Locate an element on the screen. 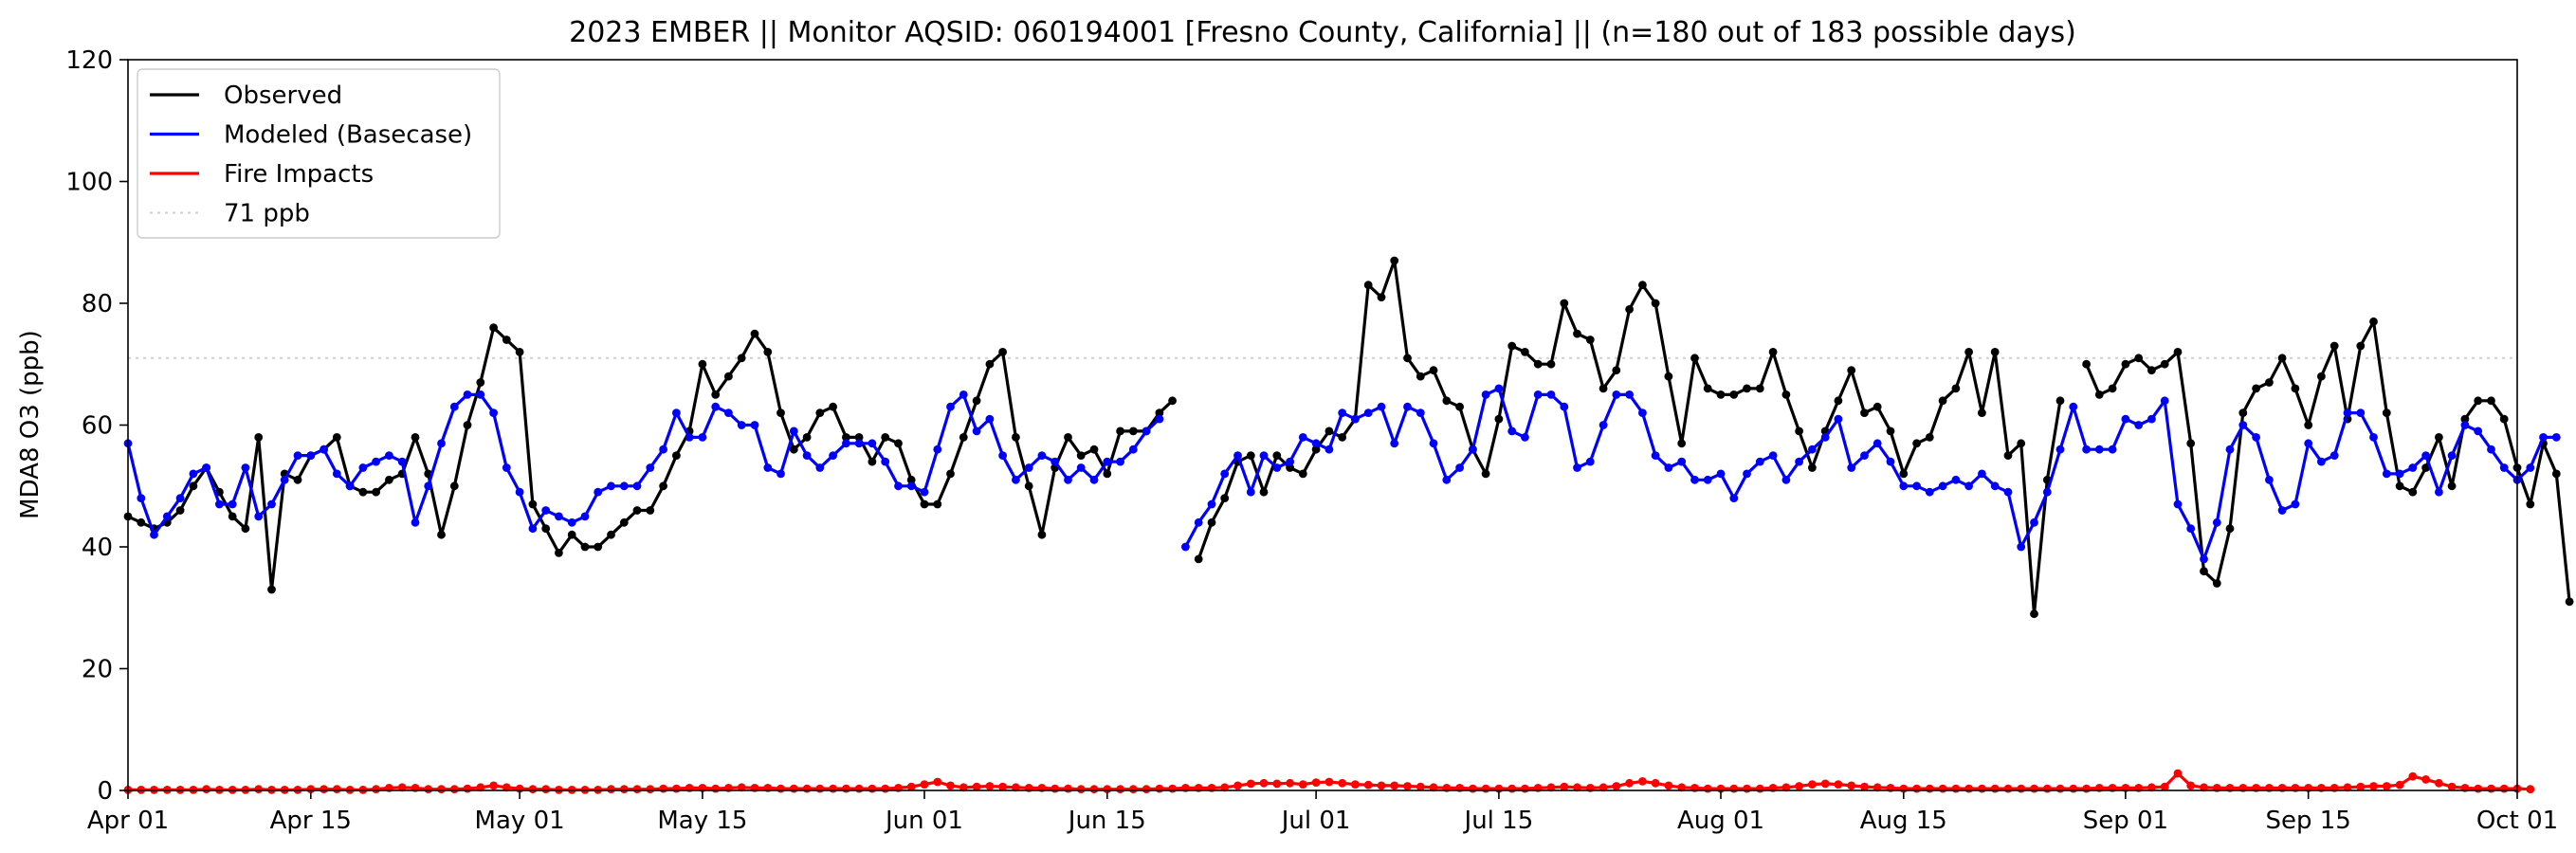 The width and height of the screenshot is (2576, 853). legend-box is located at coordinates (319, 153).